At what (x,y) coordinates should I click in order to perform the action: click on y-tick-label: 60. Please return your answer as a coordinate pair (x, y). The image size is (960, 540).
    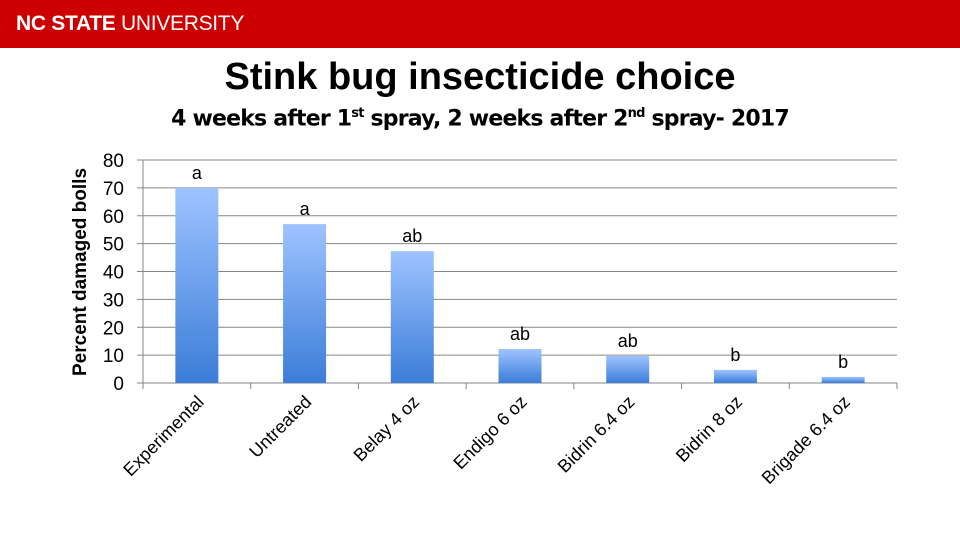
    Looking at the image, I should click on (113, 217).